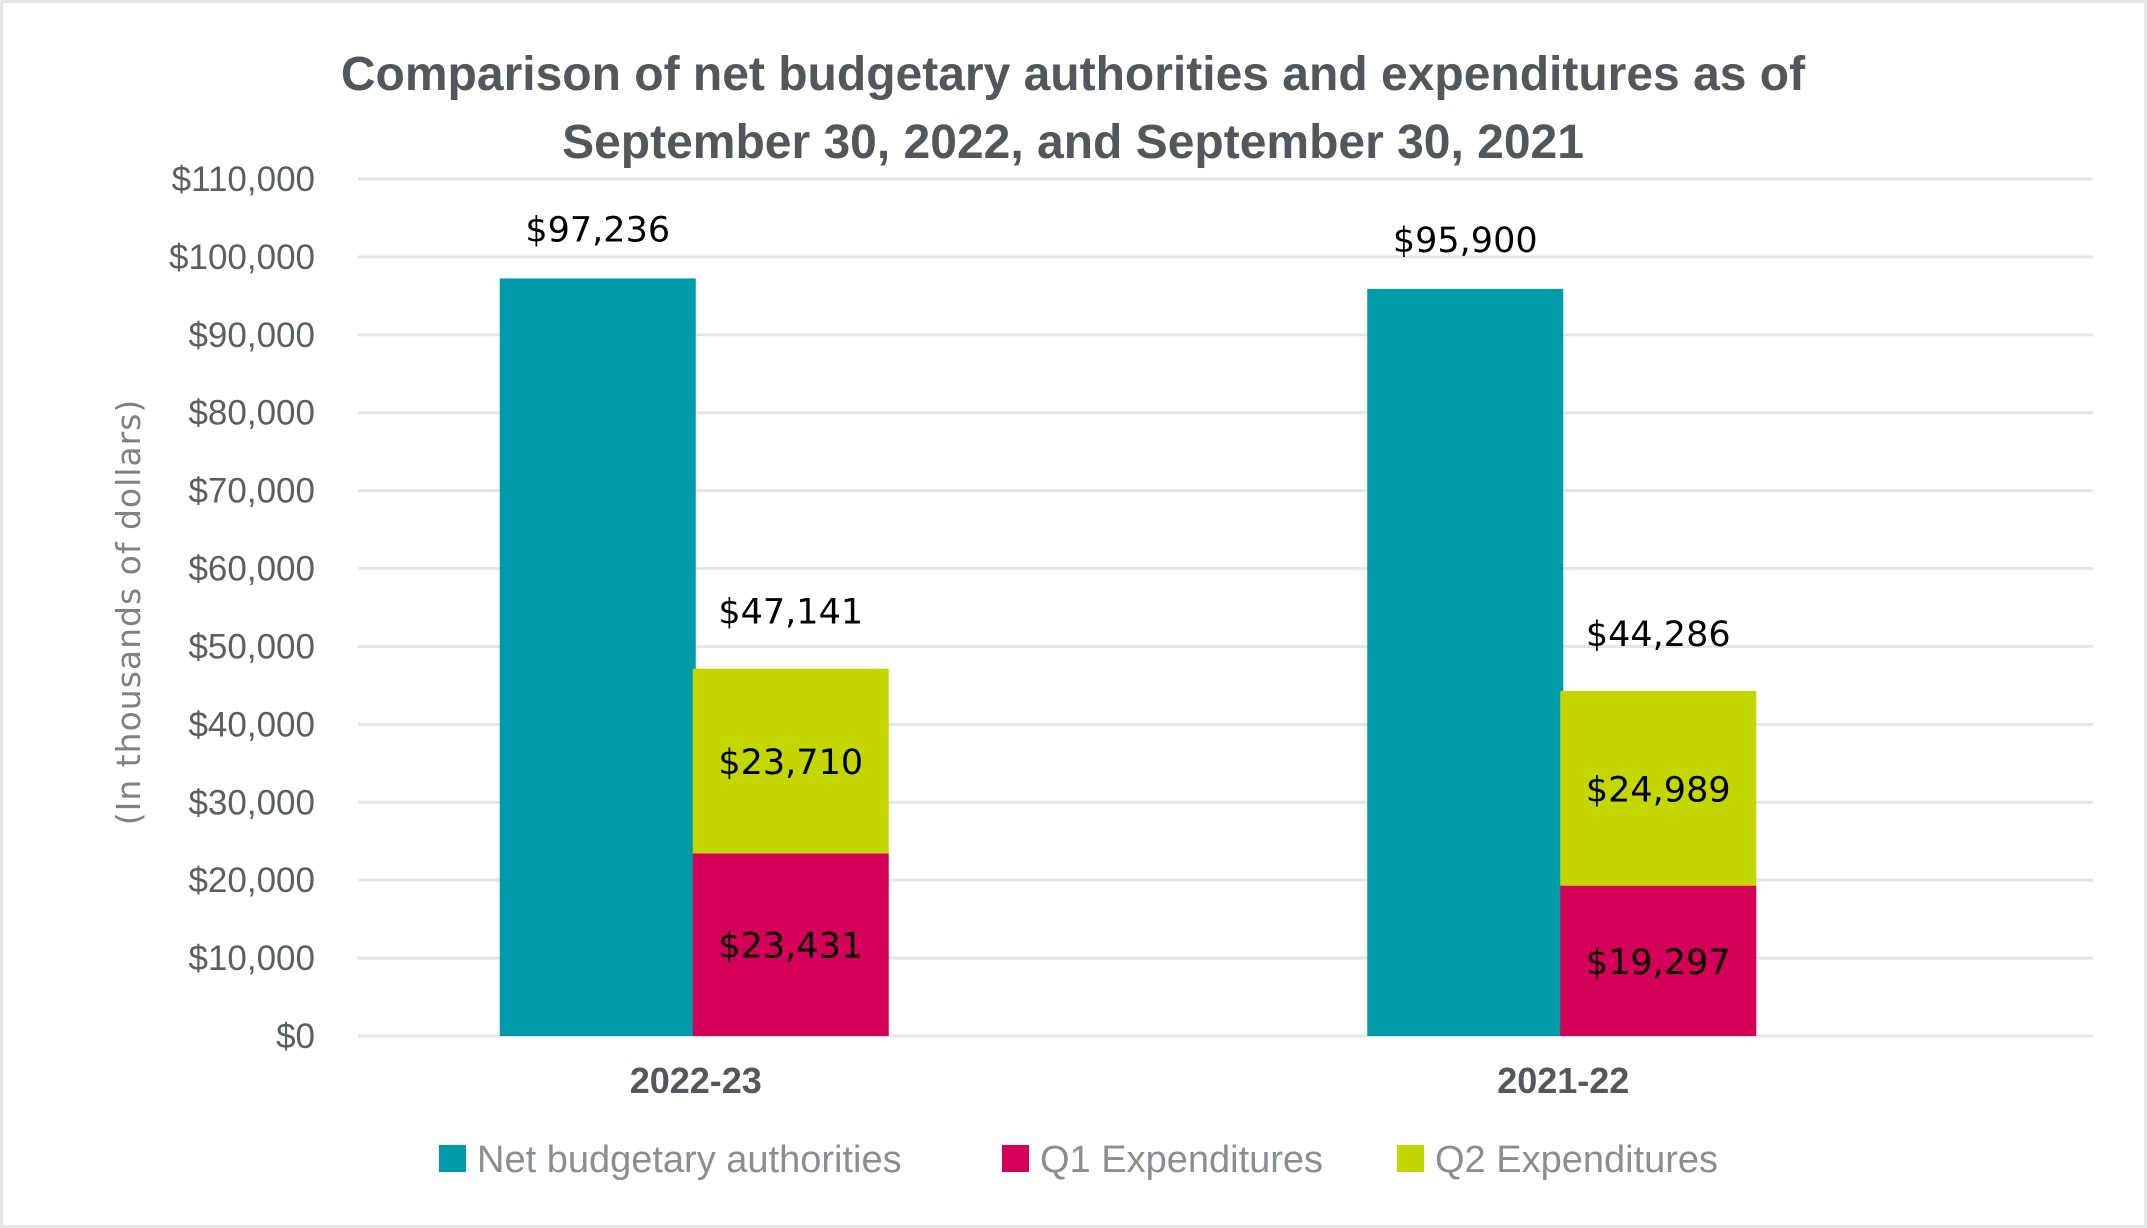  I want to click on data-label-q2: $24,989, so click(1658, 790).